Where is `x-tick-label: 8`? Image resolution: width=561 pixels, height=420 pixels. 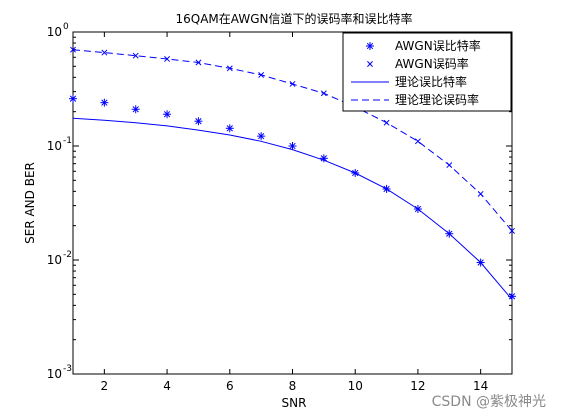 x-tick-label: 8 is located at coordinates (293, 386).